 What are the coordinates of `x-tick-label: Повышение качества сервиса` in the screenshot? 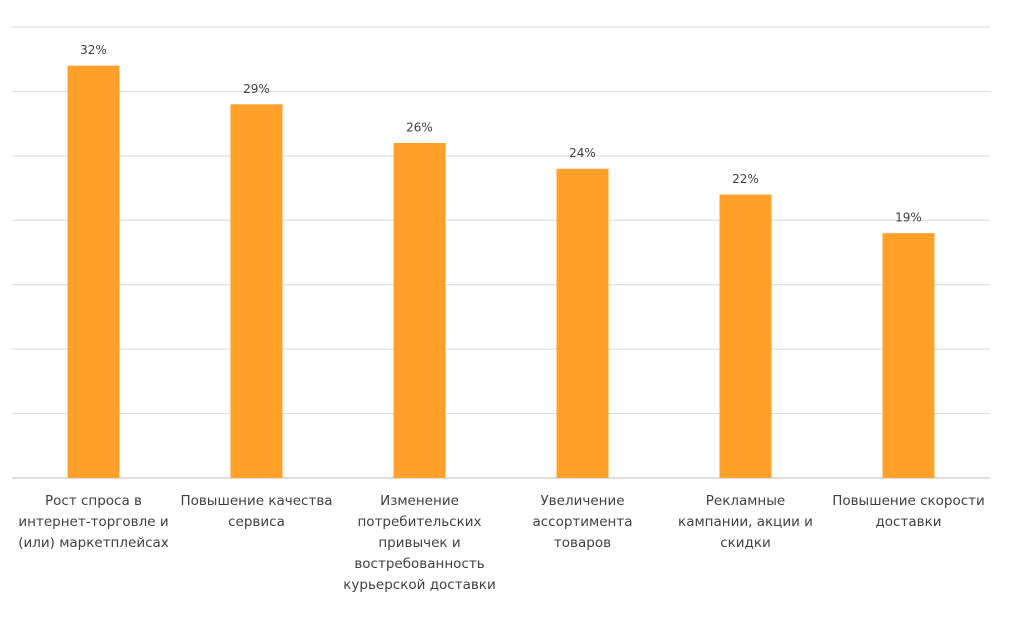 It's located at (256, 511).